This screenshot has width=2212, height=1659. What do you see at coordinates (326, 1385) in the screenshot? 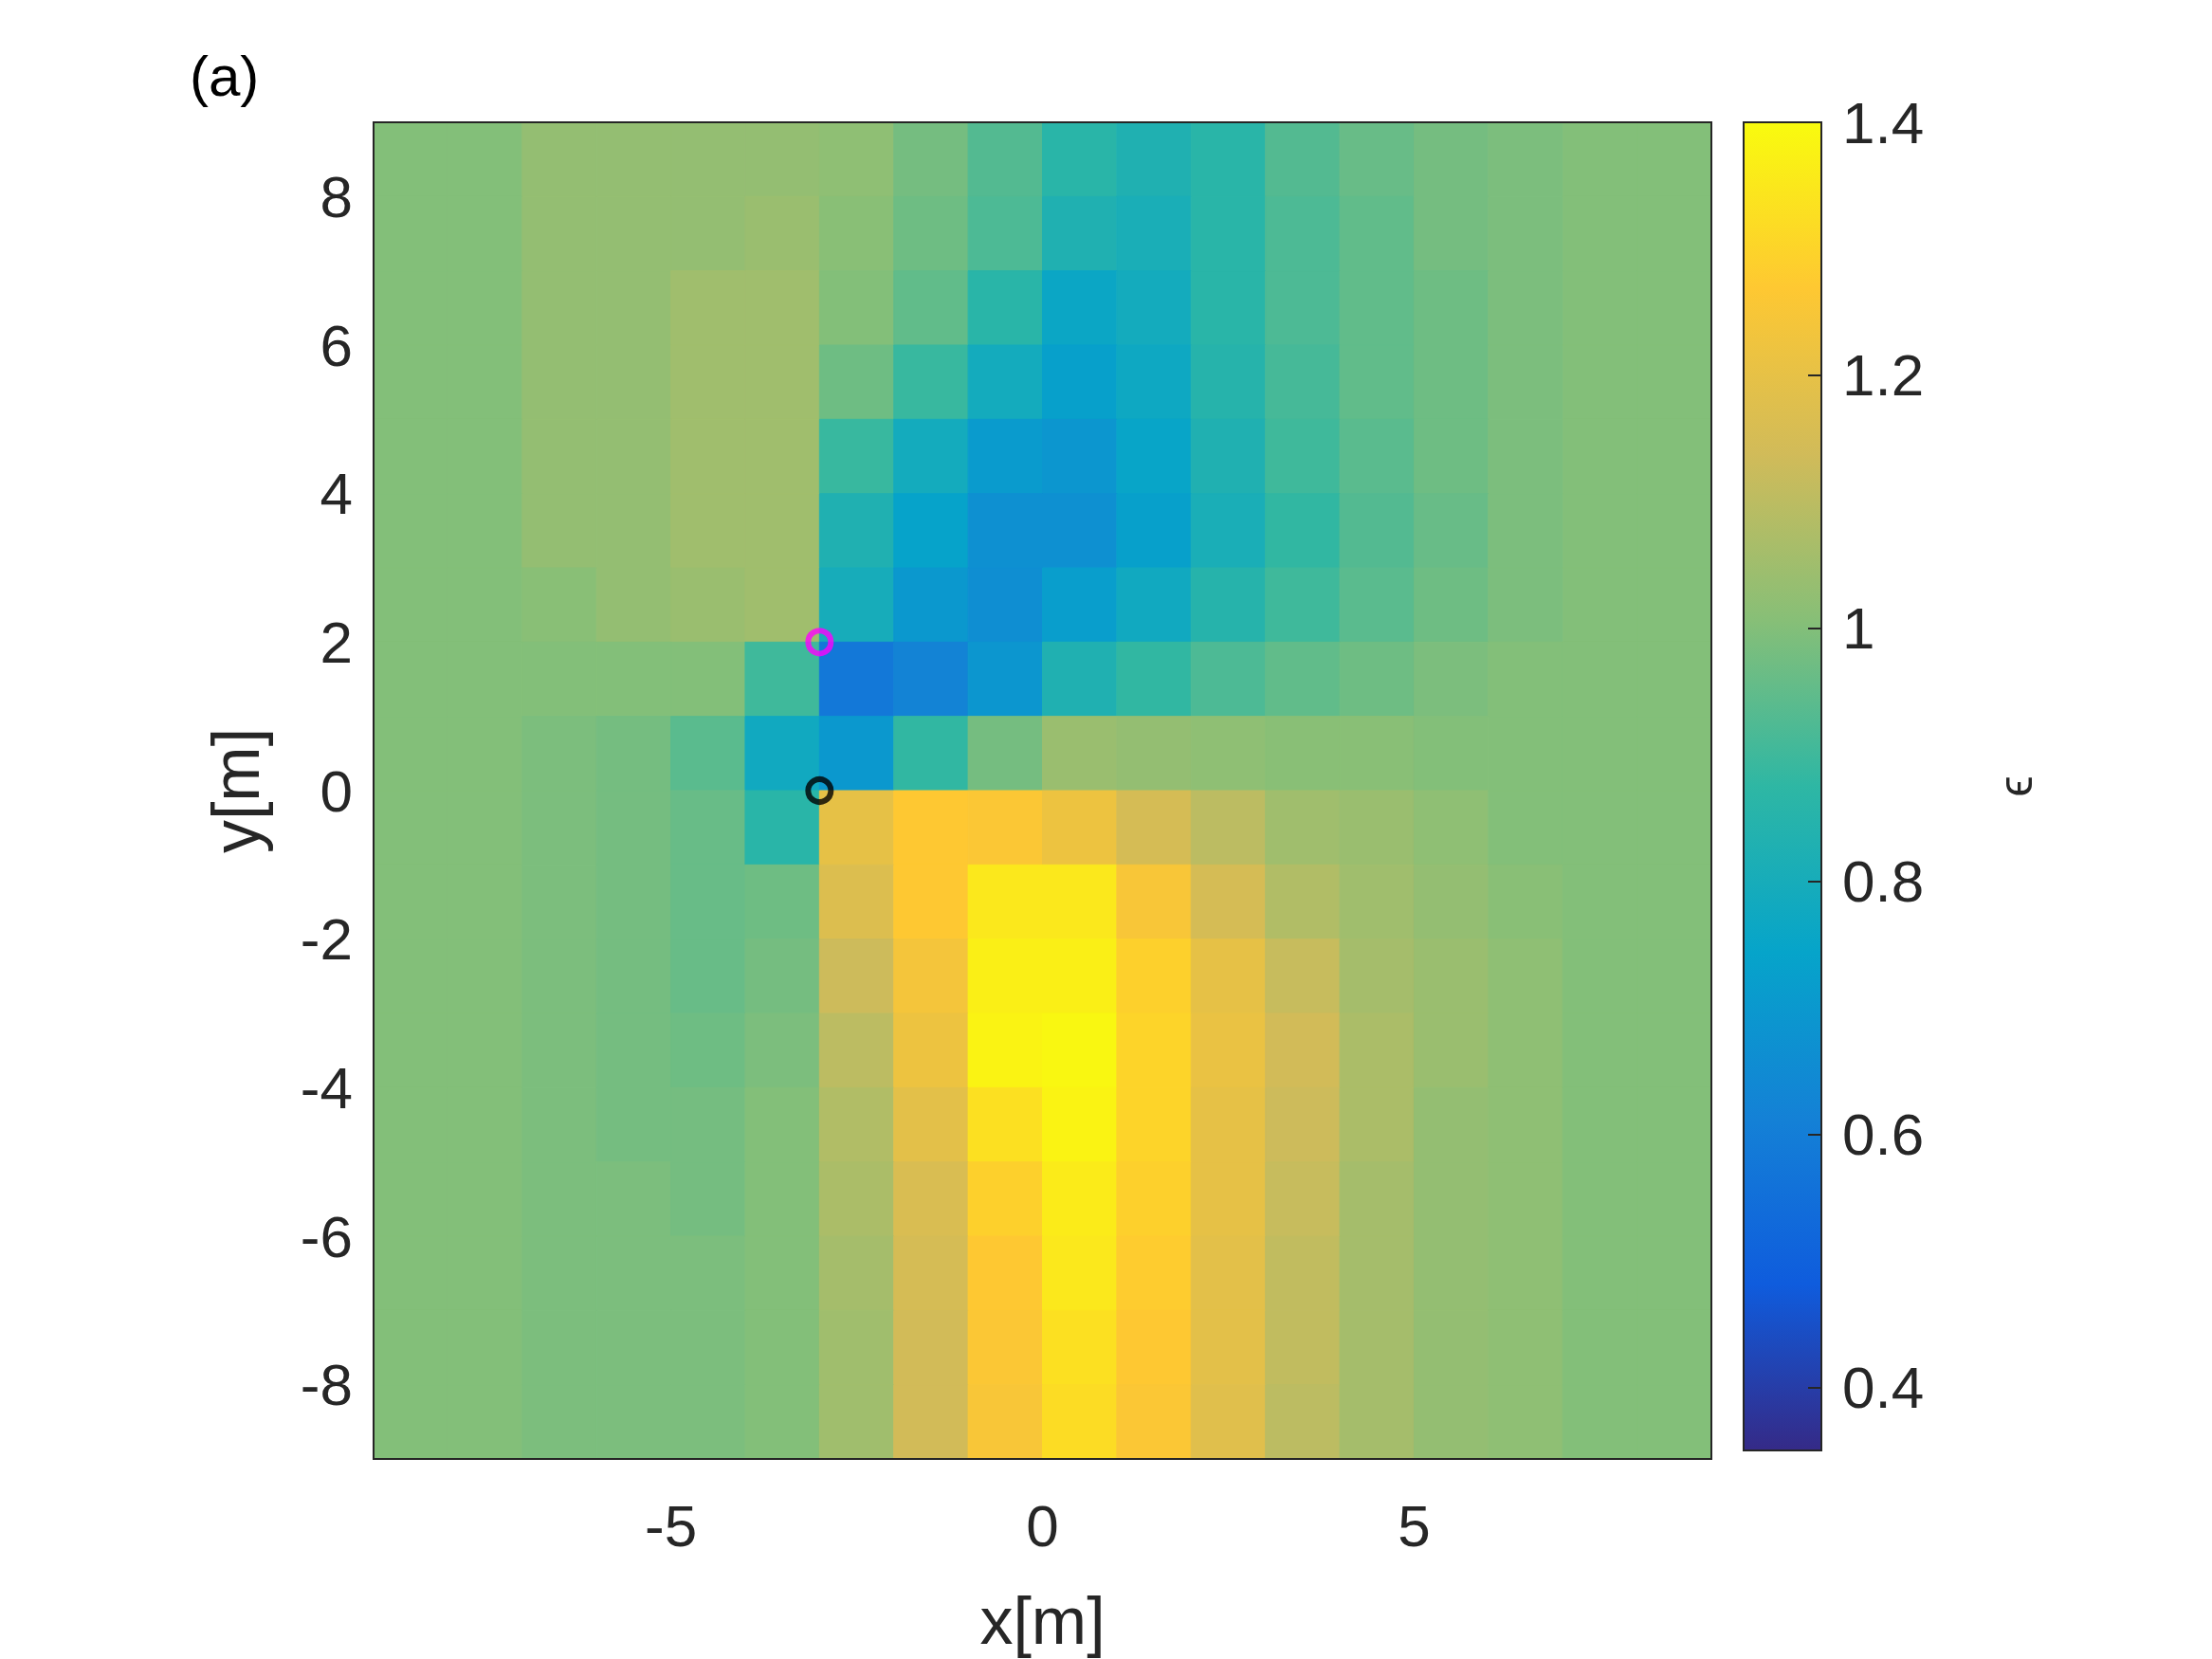
I see `y-tick-label: -8` at bounding box center [326, 1385].